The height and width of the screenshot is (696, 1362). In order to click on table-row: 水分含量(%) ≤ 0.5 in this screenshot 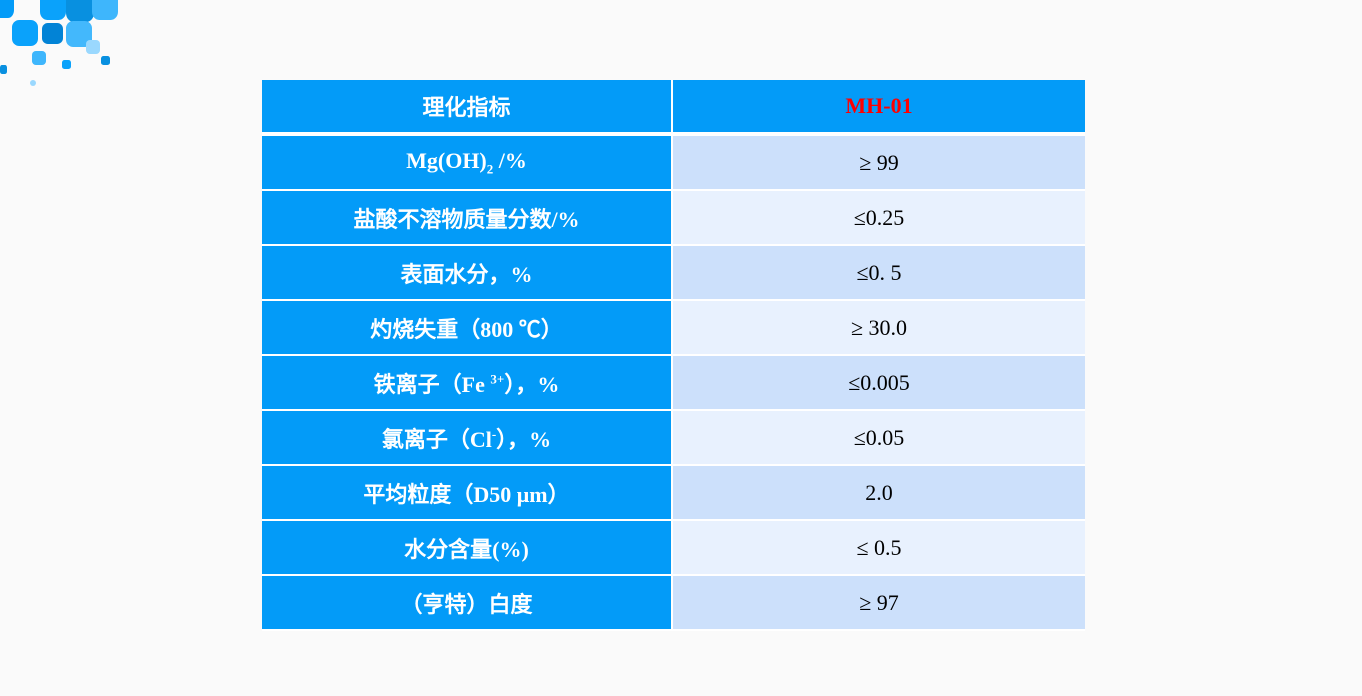, I will do `click(673, 548)`.